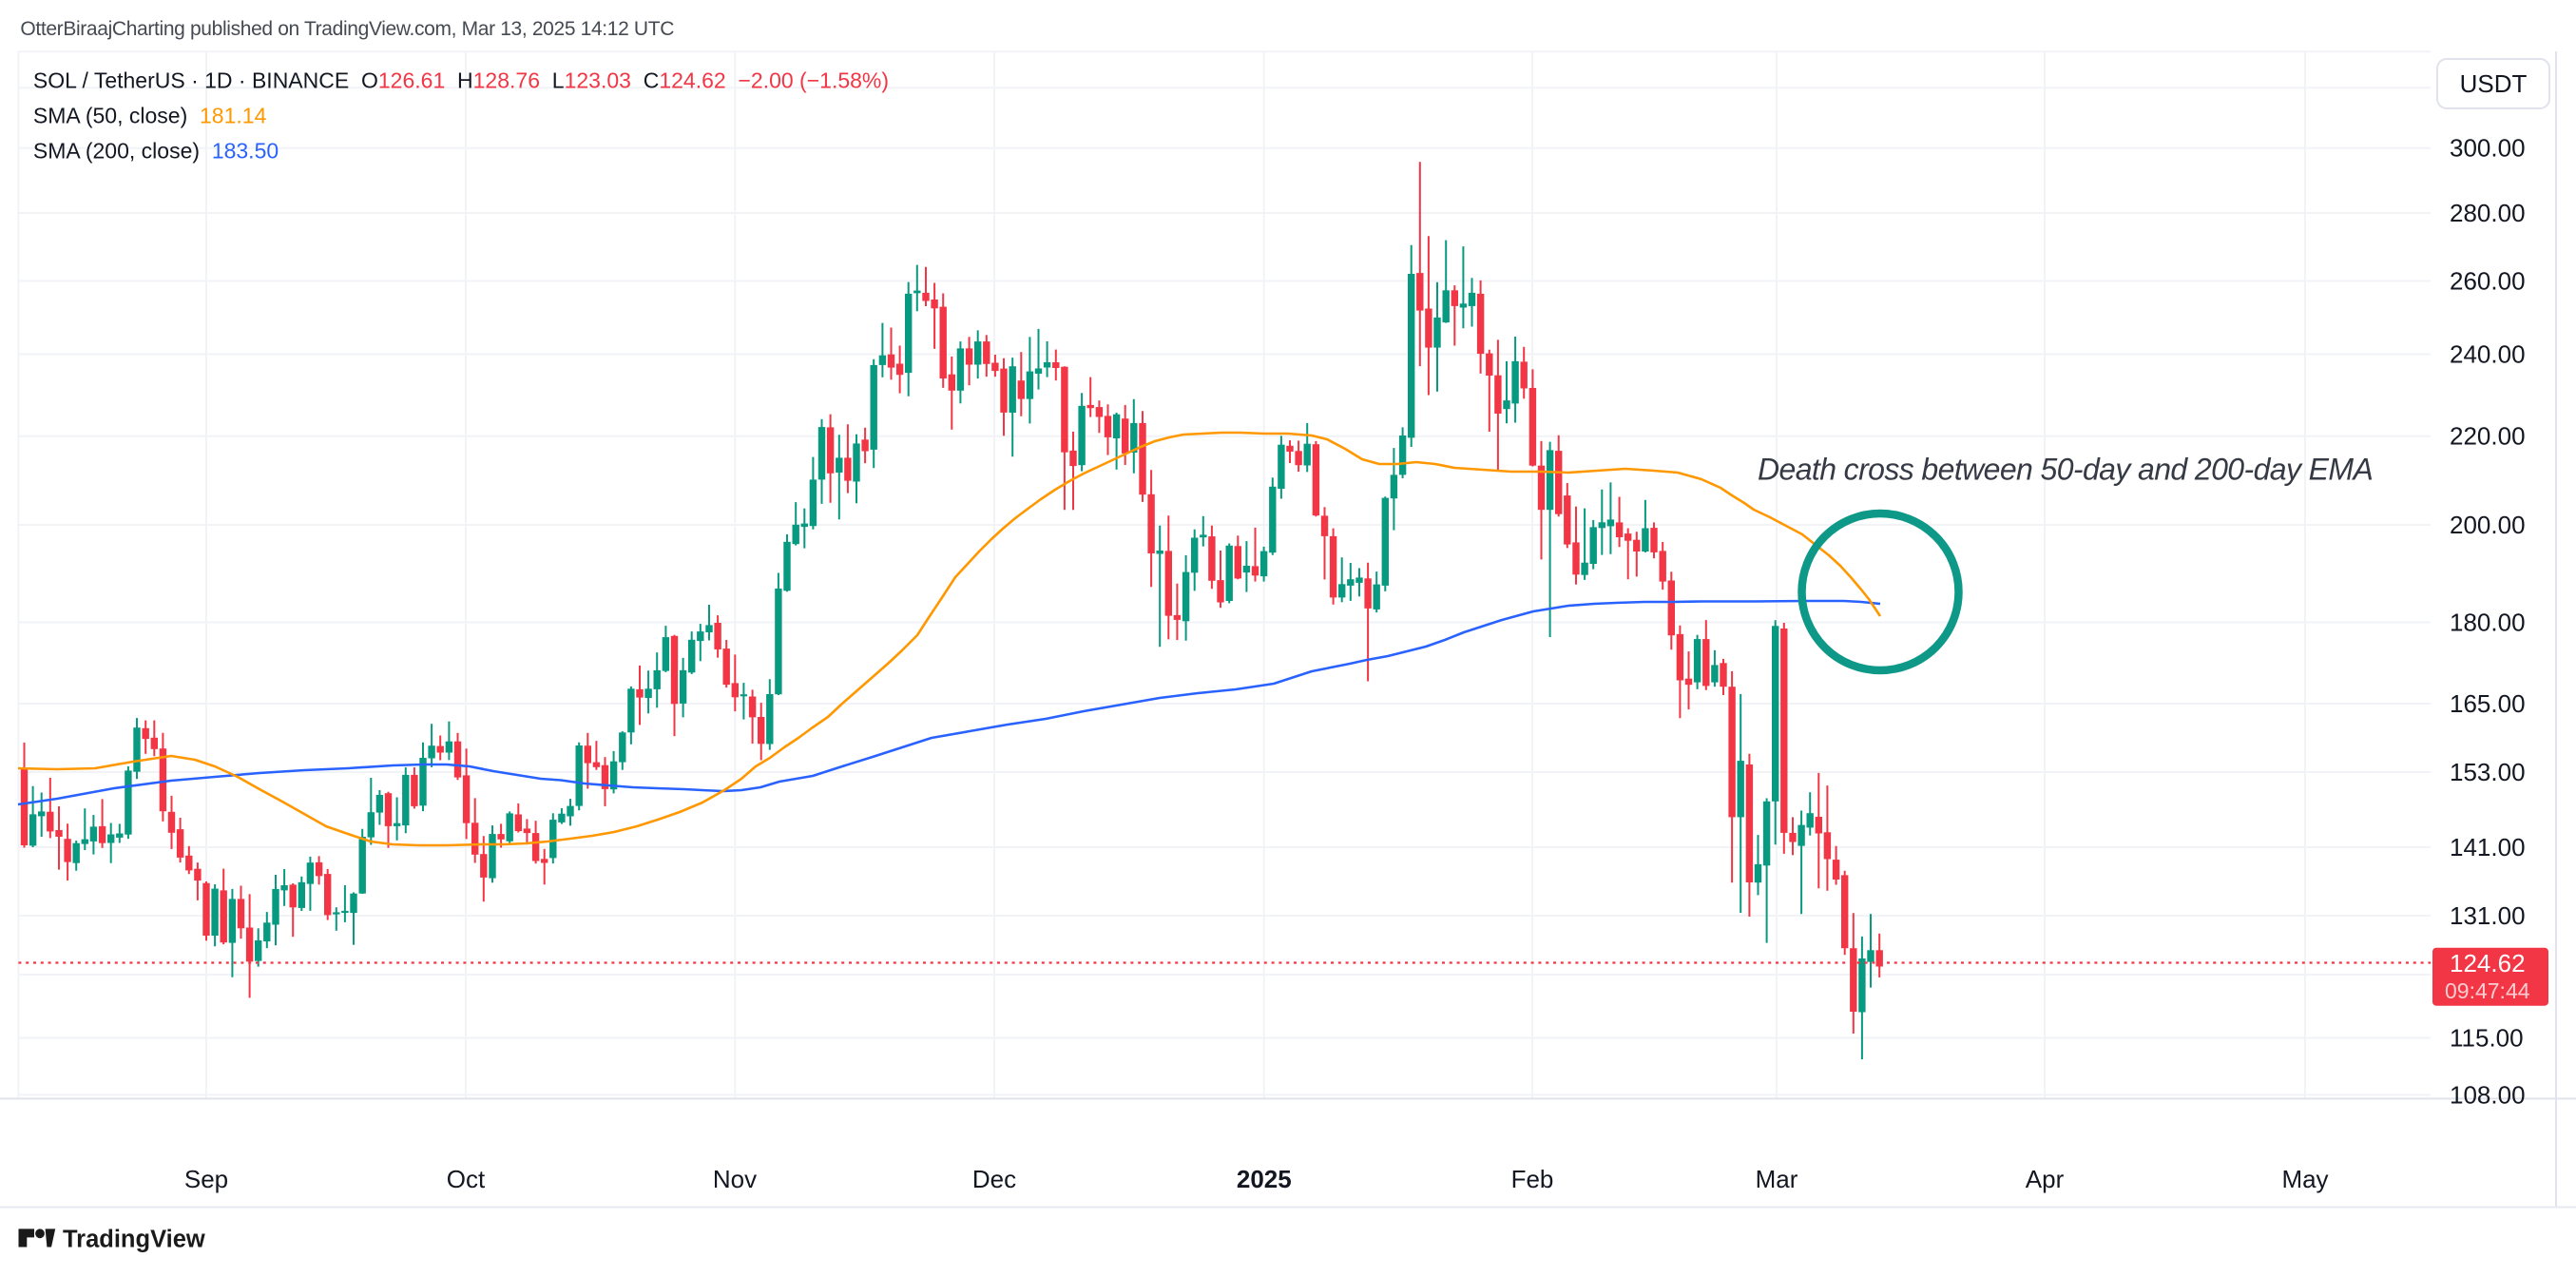 The width and height of the screenshot is (2576, 1277). I want to click on svg-text: SMA (50, close) 181.14, so click(150, 116).